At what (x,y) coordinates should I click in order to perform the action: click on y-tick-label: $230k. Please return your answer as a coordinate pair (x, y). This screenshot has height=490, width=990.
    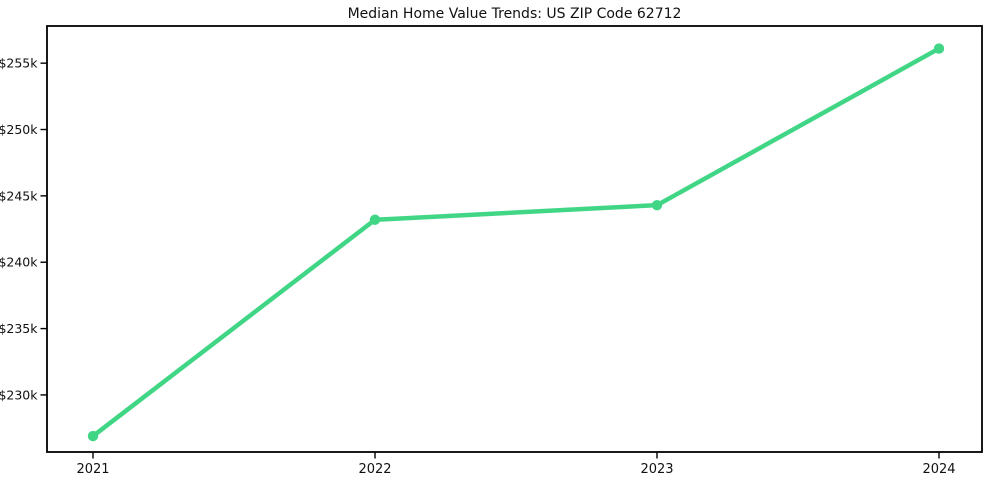
    Looking at the image, I should click on (19, 394).